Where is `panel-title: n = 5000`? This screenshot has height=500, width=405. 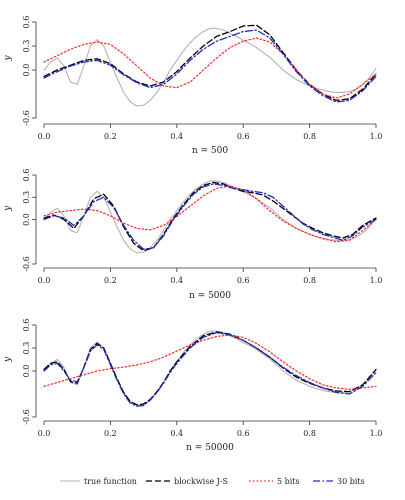
panel-title: n = 5000 is located at coordinates (210, 296).